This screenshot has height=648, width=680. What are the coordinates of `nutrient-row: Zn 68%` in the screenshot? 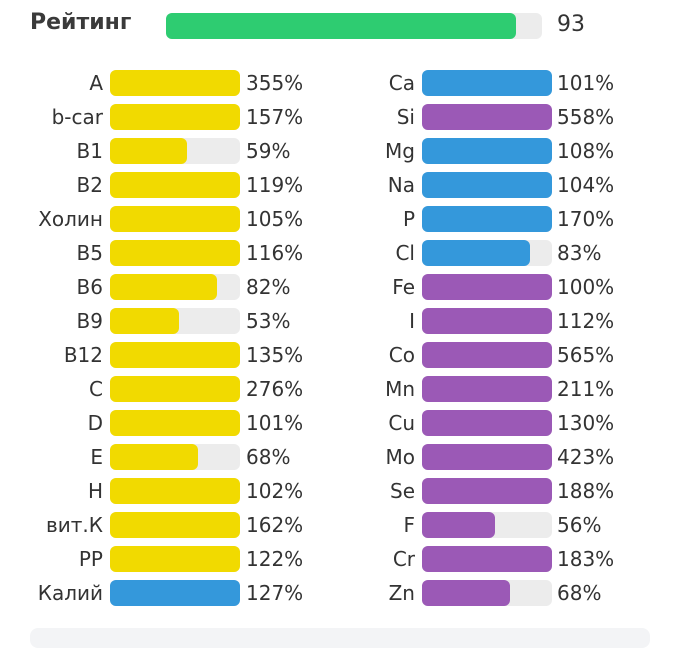 It's located at (340, 594).